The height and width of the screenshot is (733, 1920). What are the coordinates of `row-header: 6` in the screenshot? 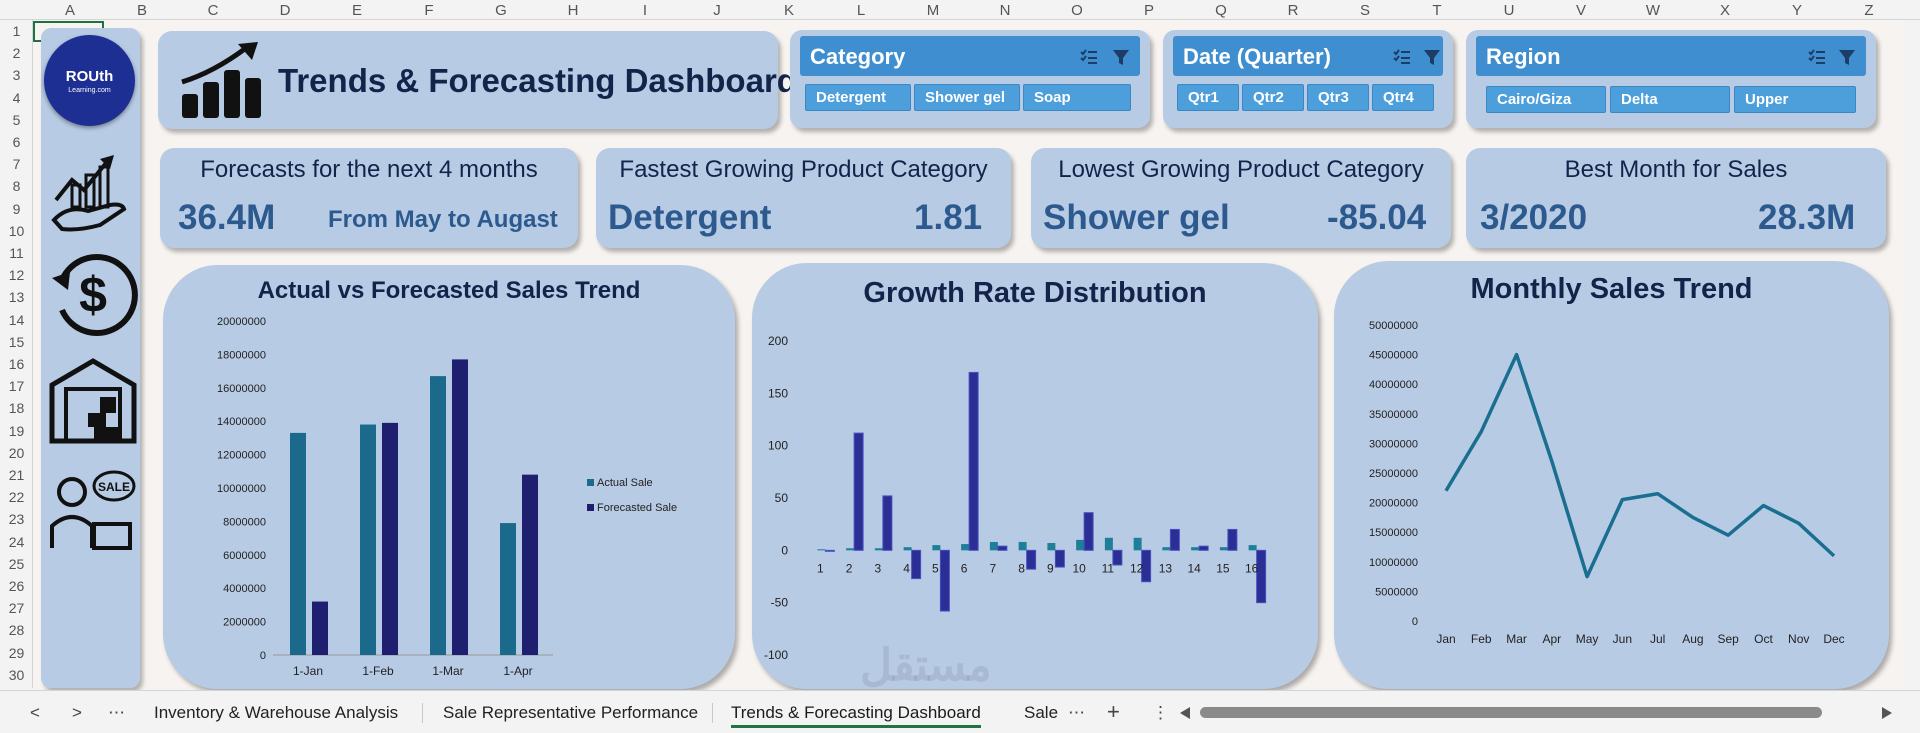 It's located at (16, 142).